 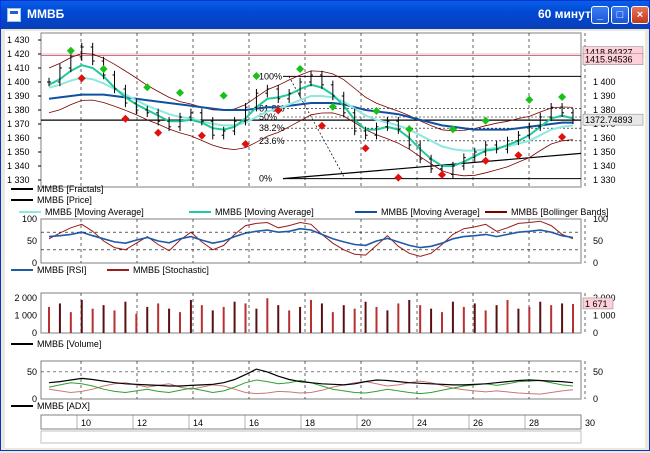 I want to click on volume-last-tag: 1 671, so click(x=596, y=304).